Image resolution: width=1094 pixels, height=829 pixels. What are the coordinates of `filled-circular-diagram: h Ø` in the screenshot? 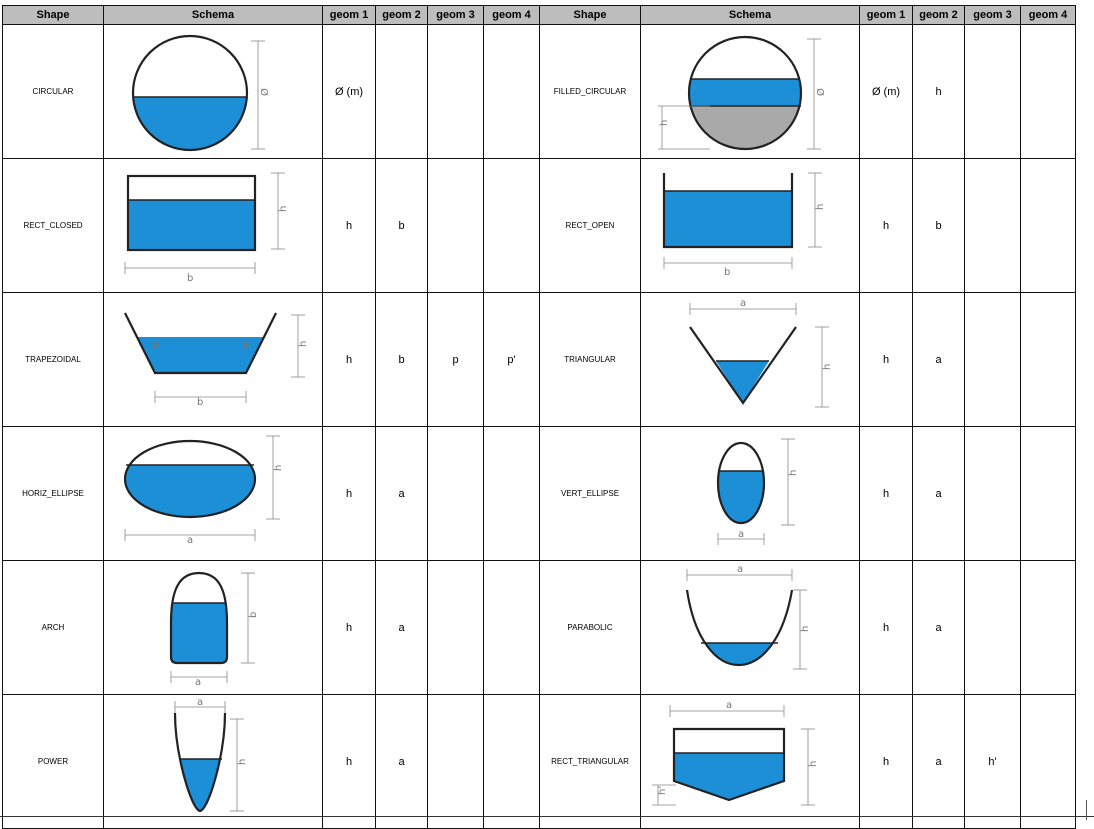 It's located at (750, 91).